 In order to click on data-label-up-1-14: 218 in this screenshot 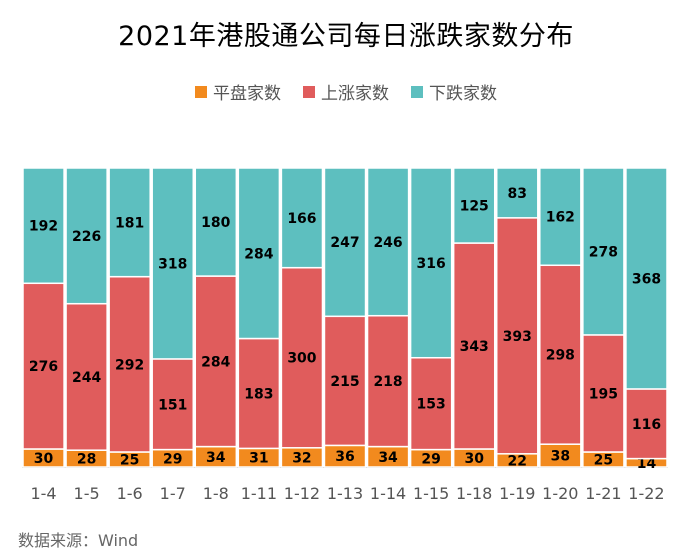, I will do `click(387, 382)`.